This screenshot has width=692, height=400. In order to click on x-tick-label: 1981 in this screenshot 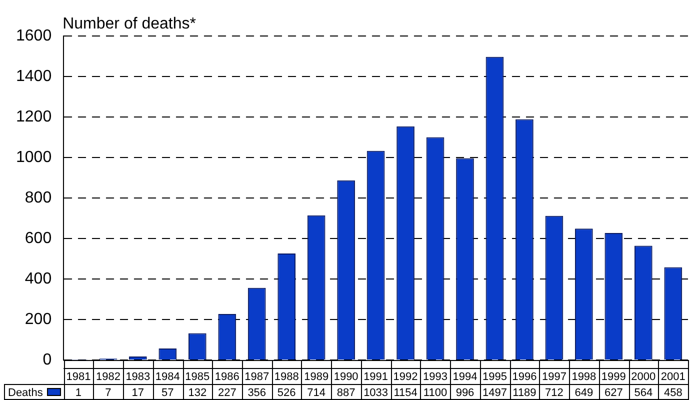, I will do `click(78, 377)`.